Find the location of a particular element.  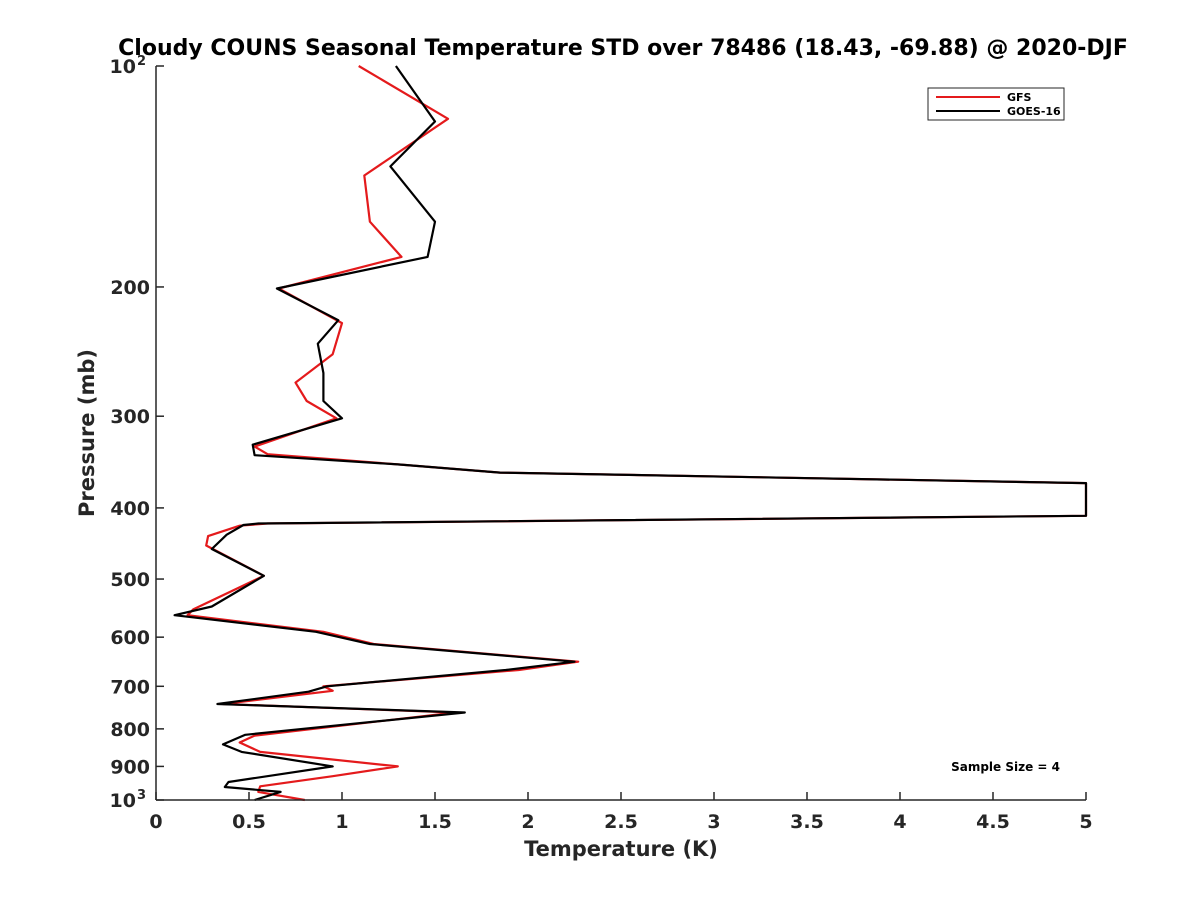

x-tick-label: 1.5 is located at coordinates (435, 822).